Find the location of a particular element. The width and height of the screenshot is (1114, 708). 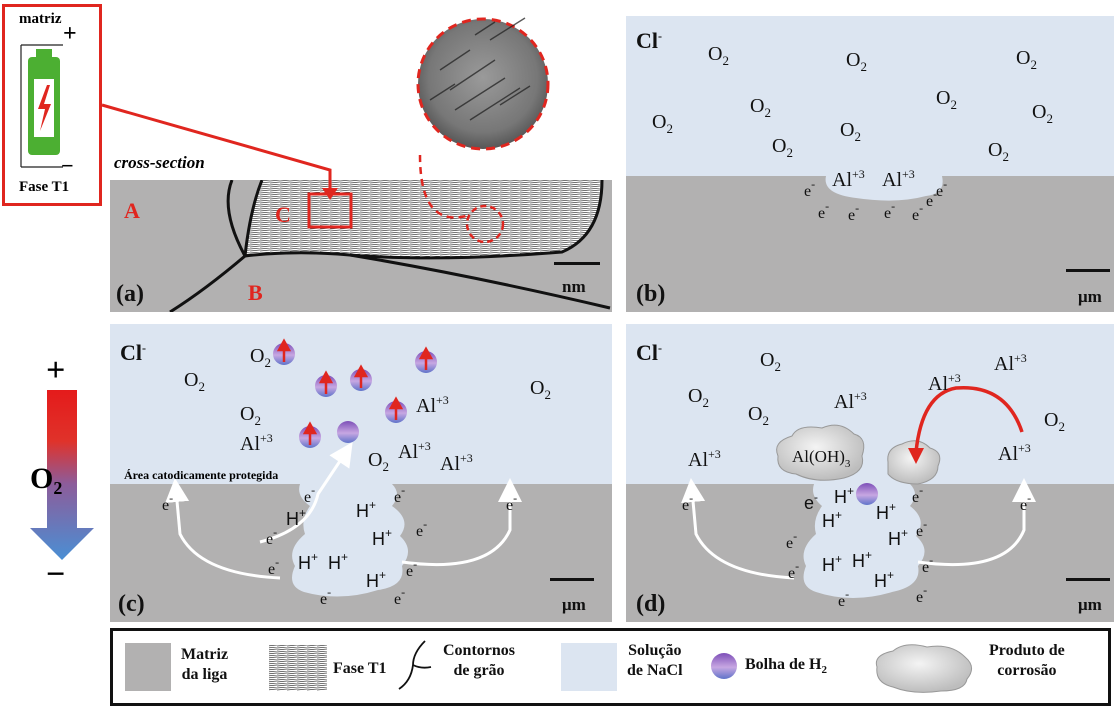

legend-phase-label: Fase T1 is located at coordinates (360, 668).